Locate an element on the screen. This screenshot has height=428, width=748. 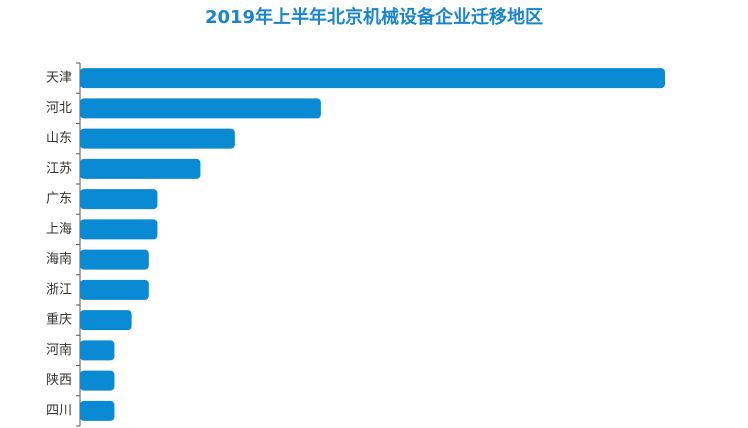
y-tick-label: 四川 is located at coordinates (59, 410).